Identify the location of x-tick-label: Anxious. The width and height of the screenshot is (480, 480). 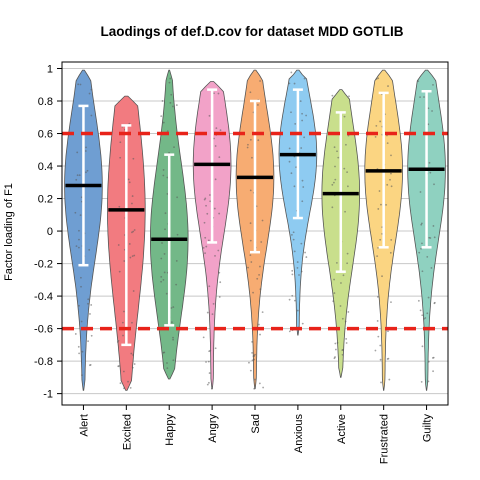
(299, 434).